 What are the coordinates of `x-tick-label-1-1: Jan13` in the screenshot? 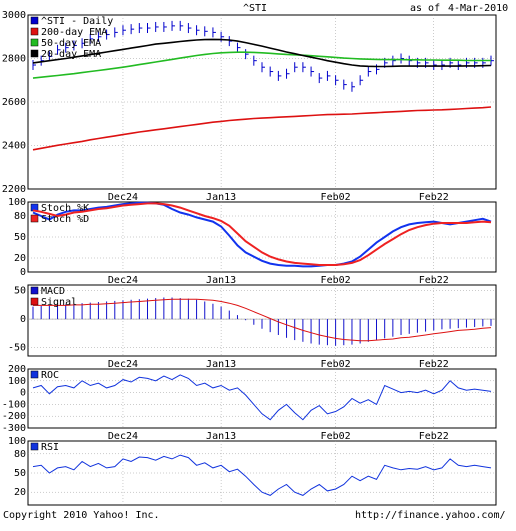 It's located at (221, 280).